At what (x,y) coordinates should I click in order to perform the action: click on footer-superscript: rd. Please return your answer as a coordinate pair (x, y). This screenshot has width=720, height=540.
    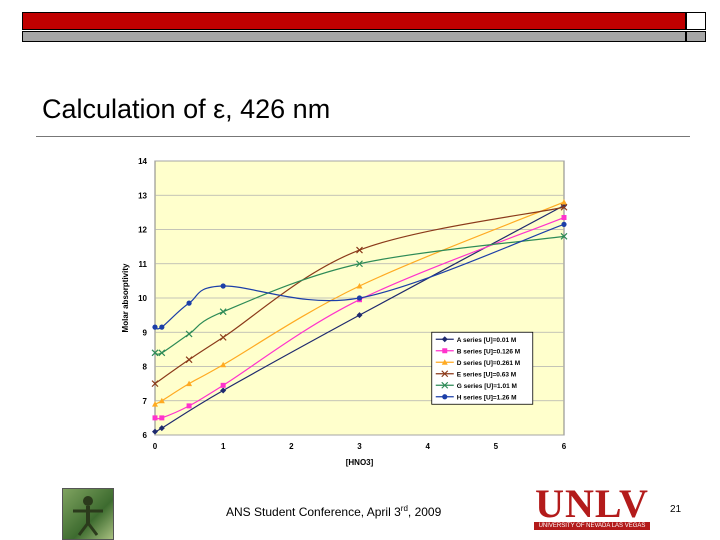
    Looking at the image, I should click on (404, 508).